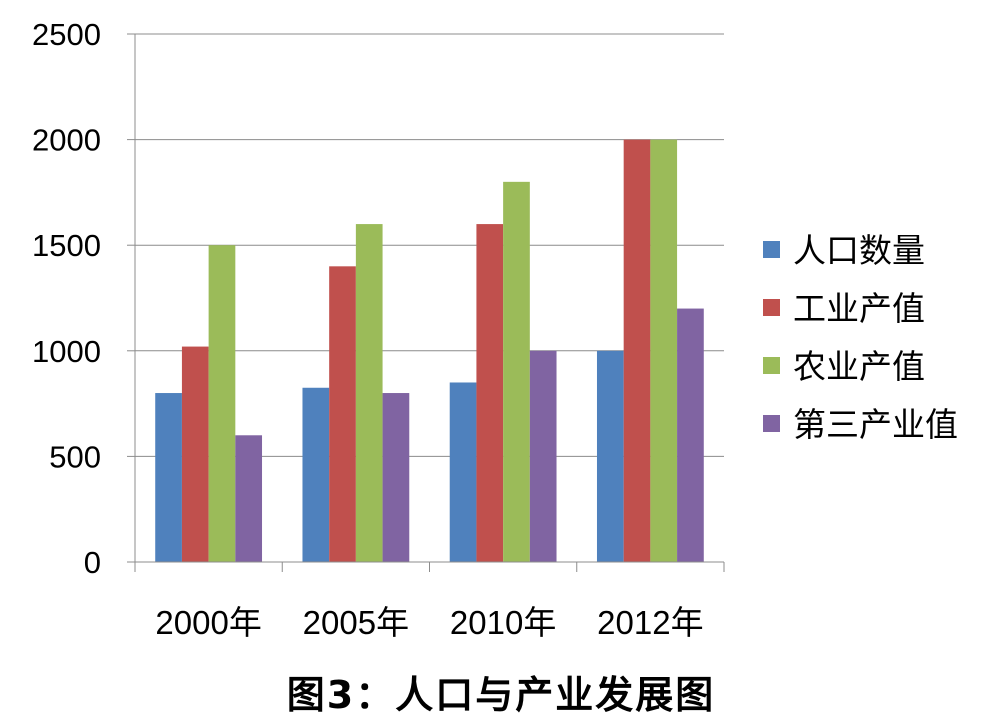  I want to click on x-tick-label: 2005年, so click(356, 622).